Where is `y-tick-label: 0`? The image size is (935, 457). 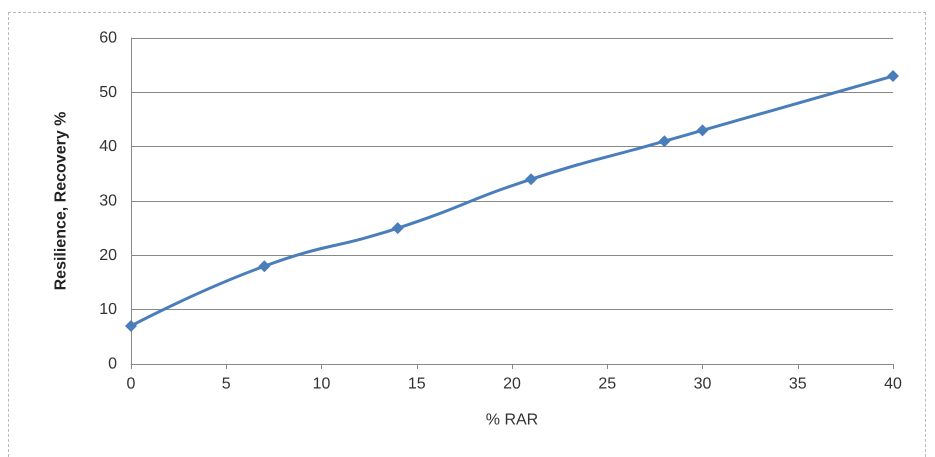
y-tick-label: 0 is located at coordinates (113, 364).